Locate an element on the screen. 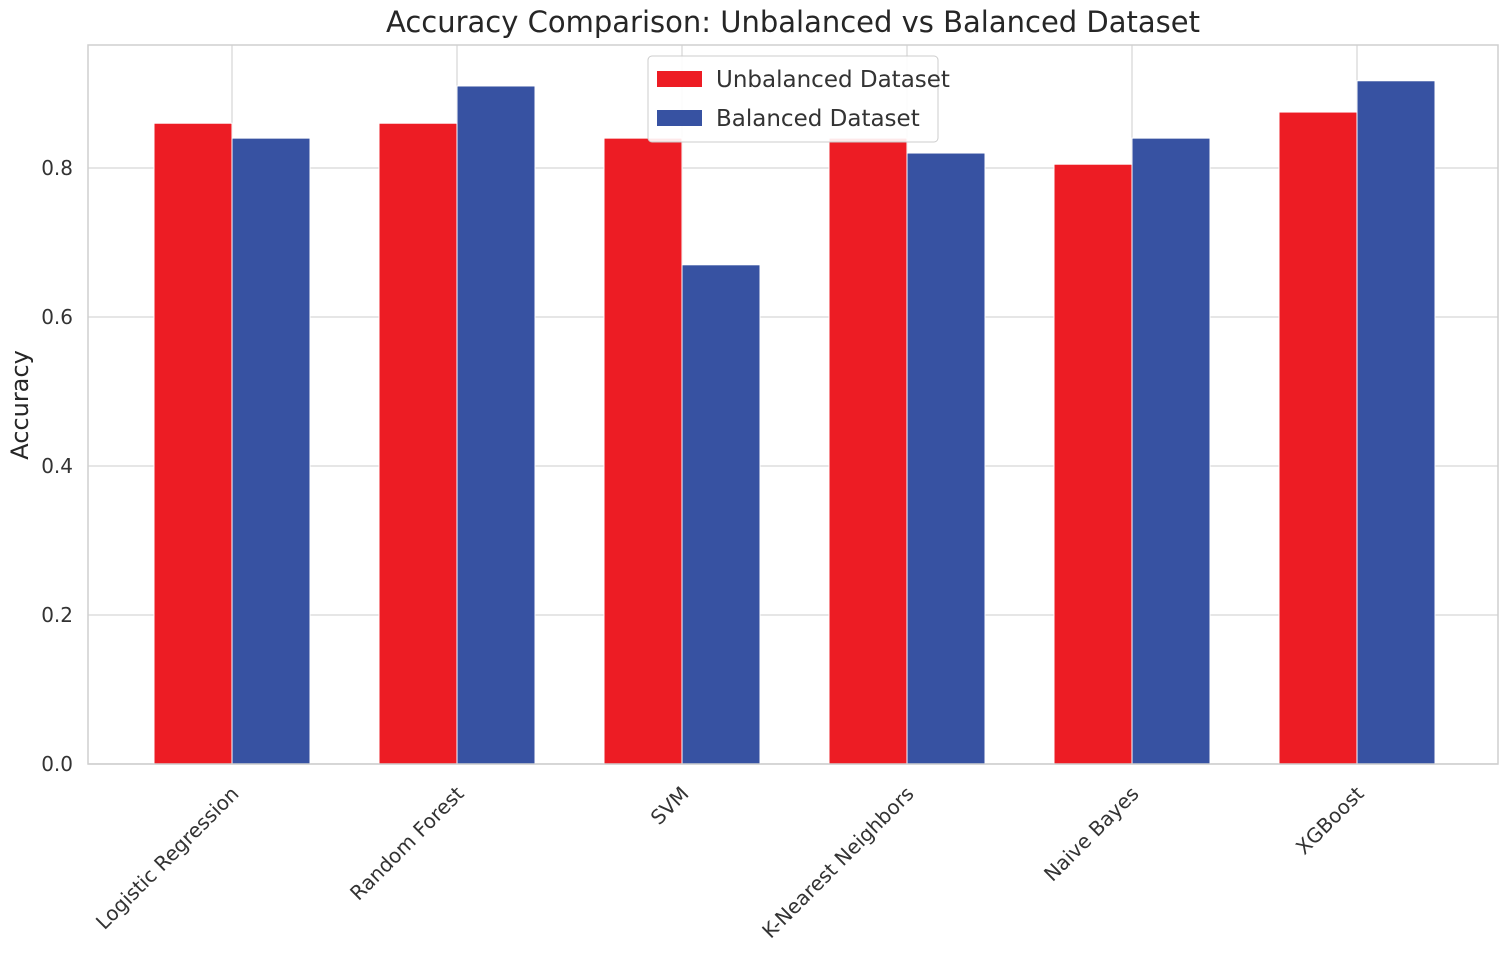 The image size is (1505, 977). legend-swatch-balanced is located at coordinates (679, 118).